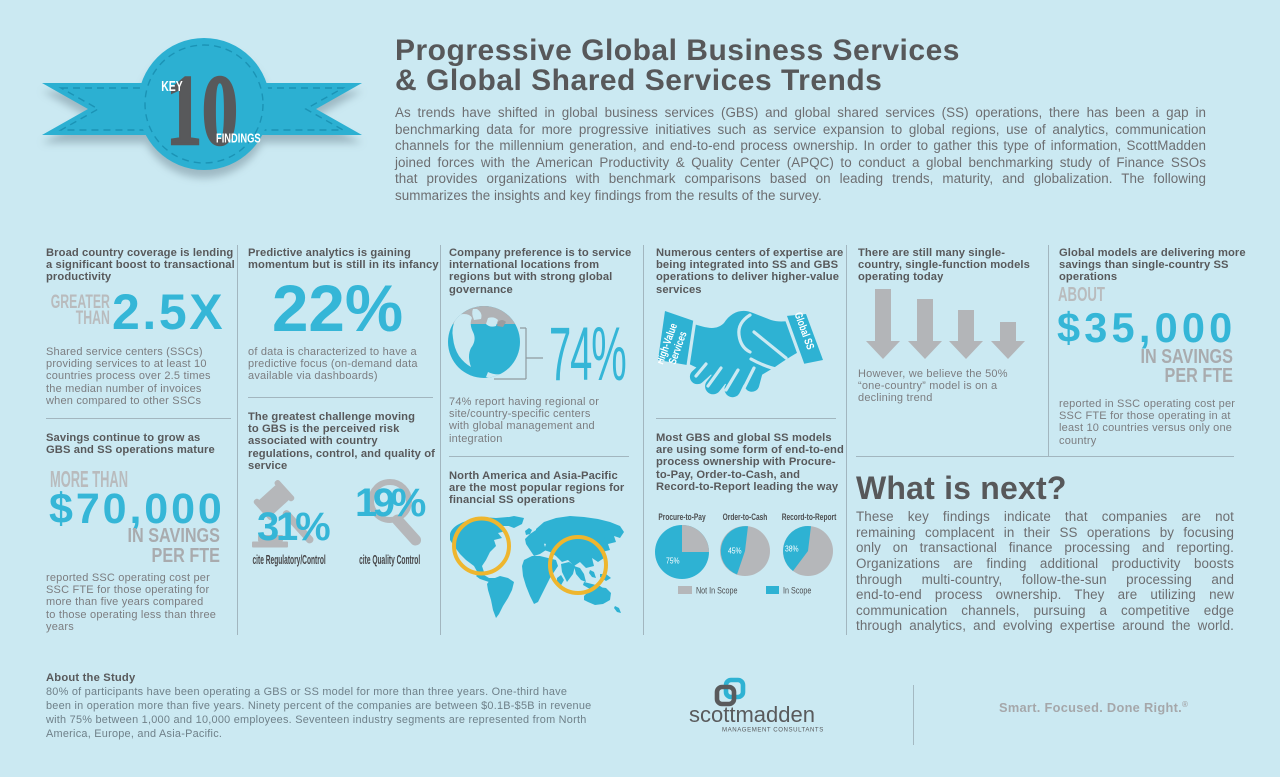  I want to click on svg-text: Order-to-Cash, so click(745, 517).